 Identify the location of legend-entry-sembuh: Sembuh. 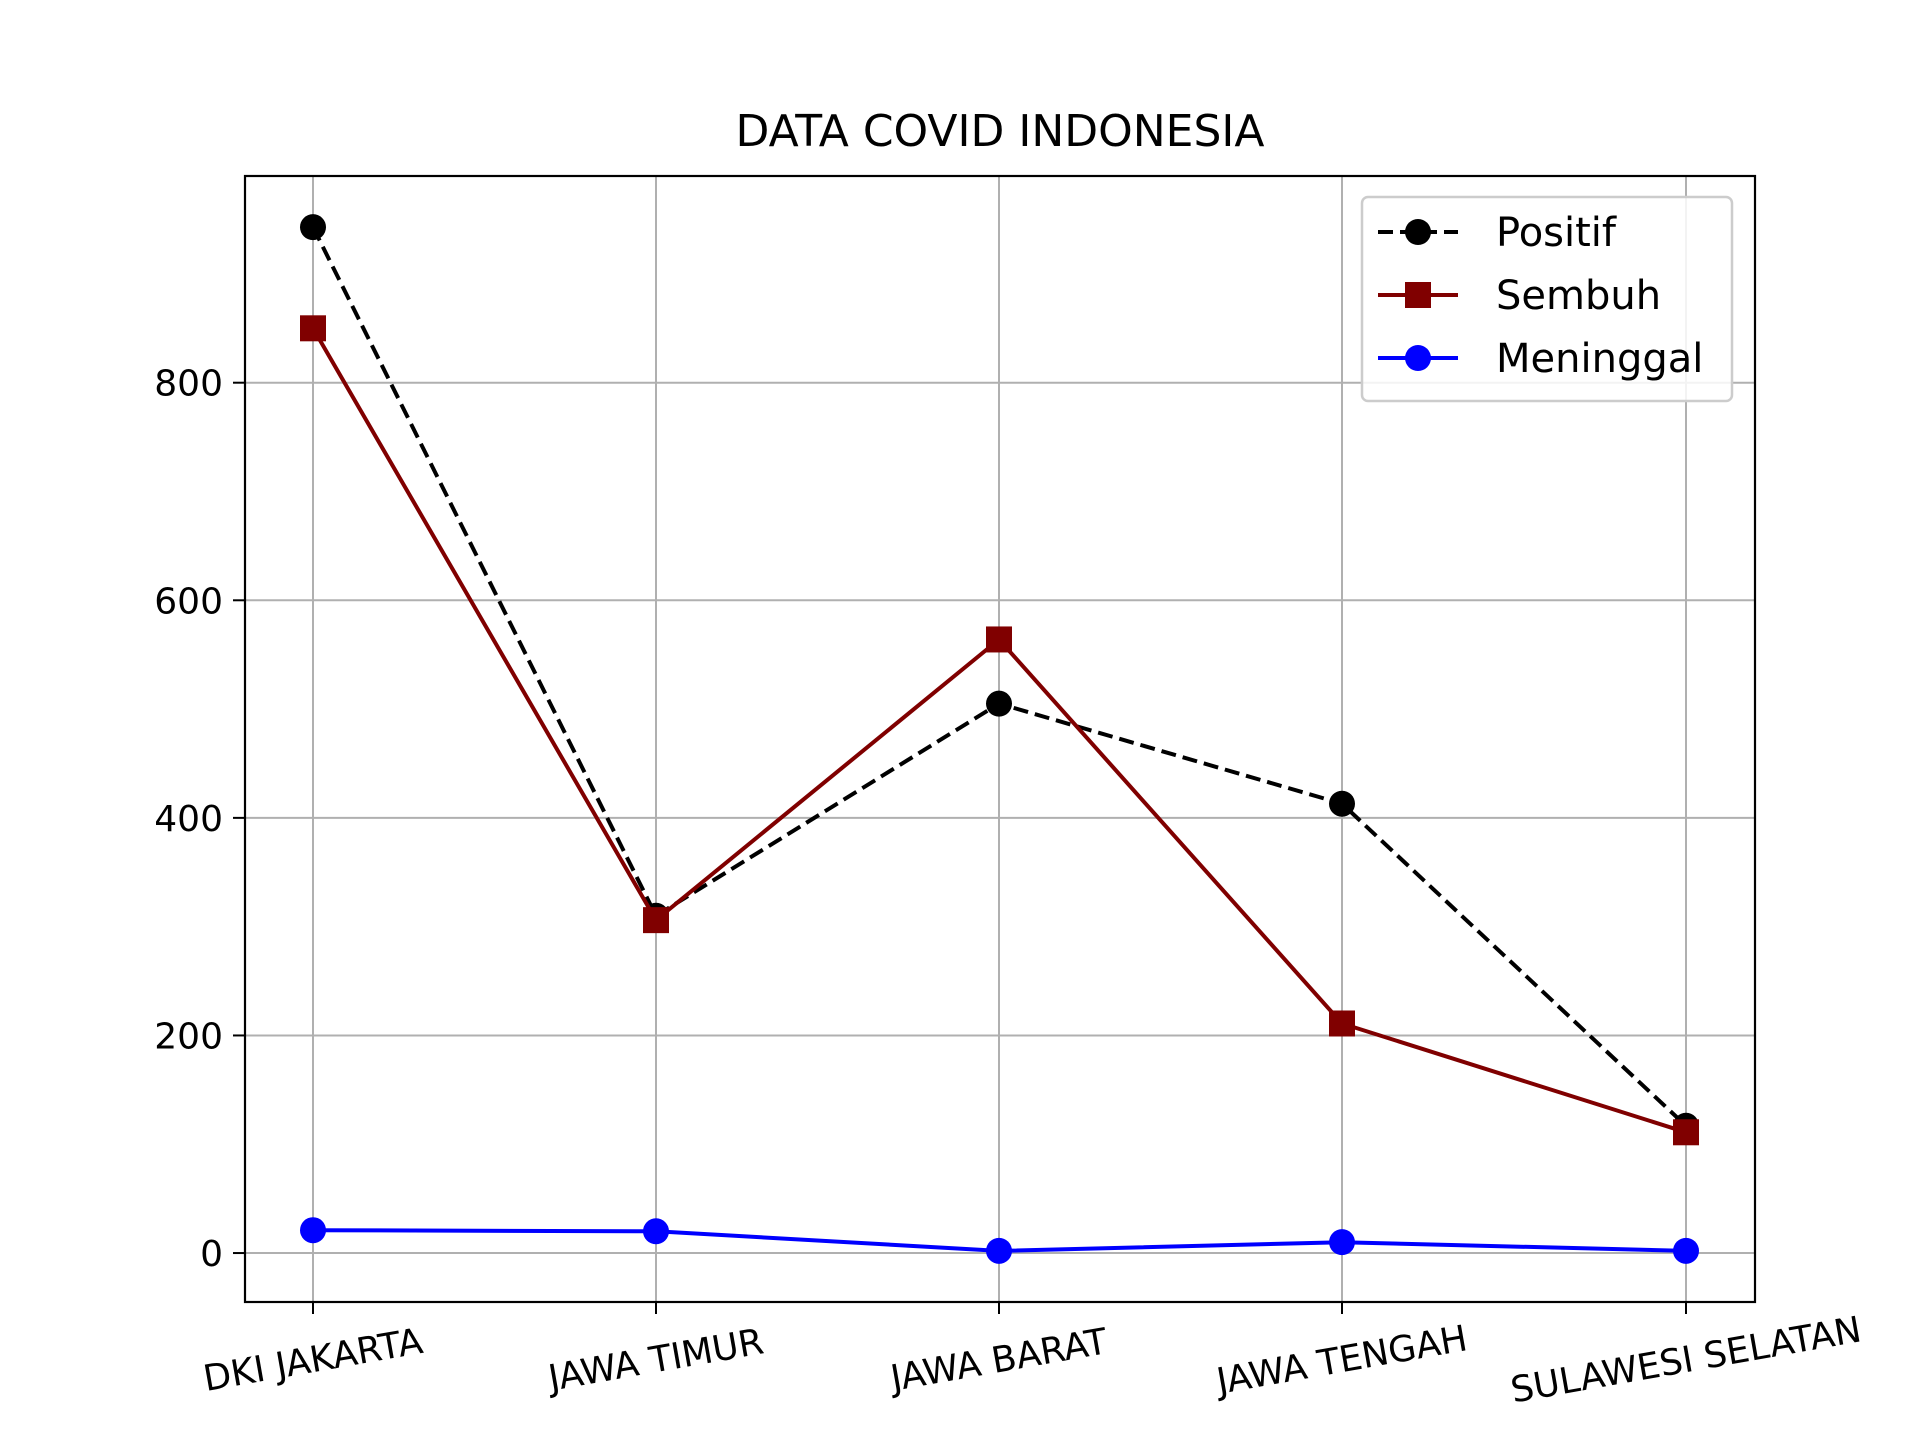
(1519, 296).